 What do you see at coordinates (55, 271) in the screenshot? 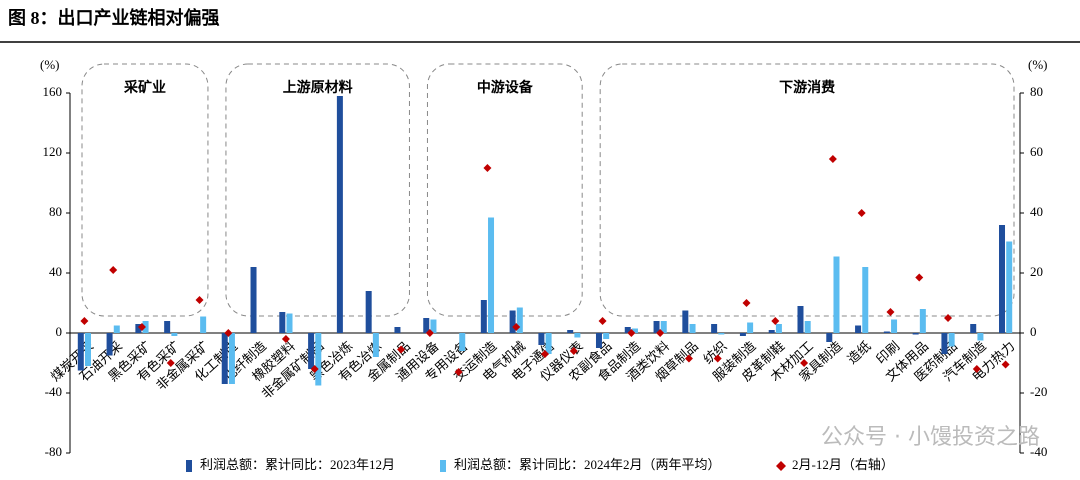
I see `y-tick-label: 40` at bounding box center [55, 271].